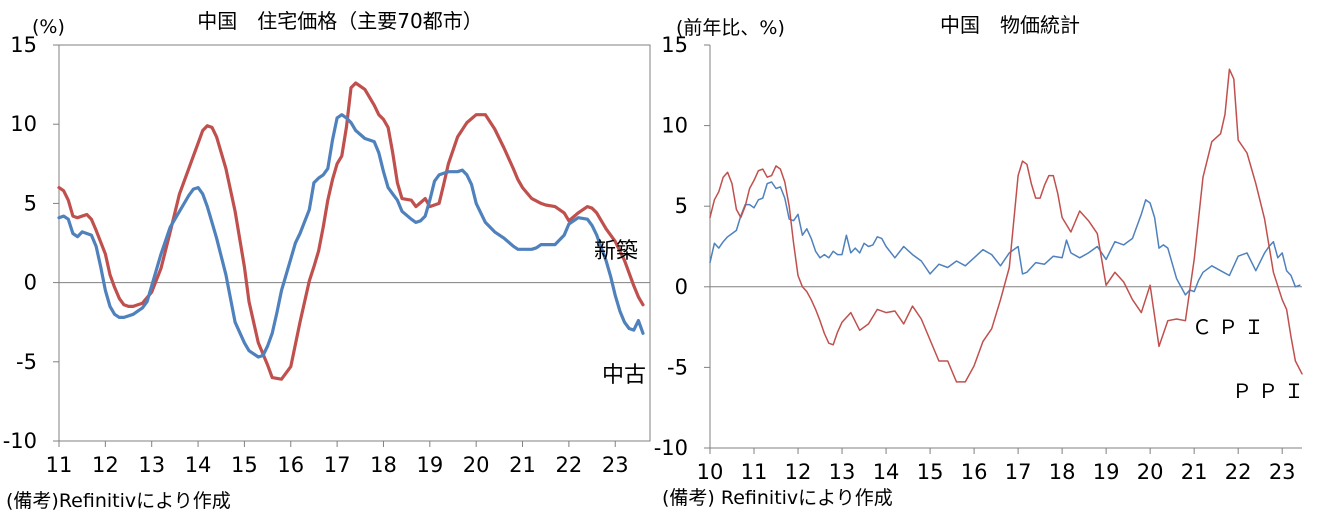  Describe the element at coordinates (624, 375) in the screenshot. I see `left-legend-used: 中古` at that location.